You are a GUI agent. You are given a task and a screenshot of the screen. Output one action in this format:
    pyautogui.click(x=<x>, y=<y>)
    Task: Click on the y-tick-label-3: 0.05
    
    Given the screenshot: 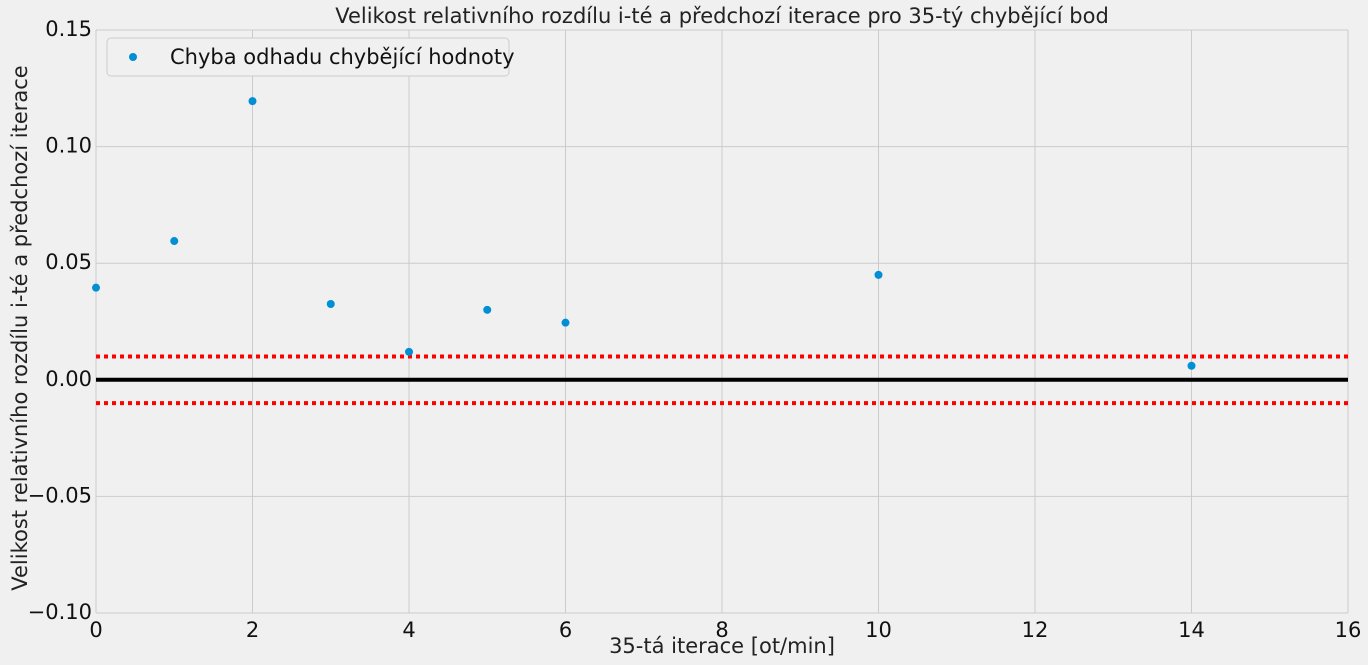 What is the action you would take?
    pyautogui.click(x=68, y=262)
    